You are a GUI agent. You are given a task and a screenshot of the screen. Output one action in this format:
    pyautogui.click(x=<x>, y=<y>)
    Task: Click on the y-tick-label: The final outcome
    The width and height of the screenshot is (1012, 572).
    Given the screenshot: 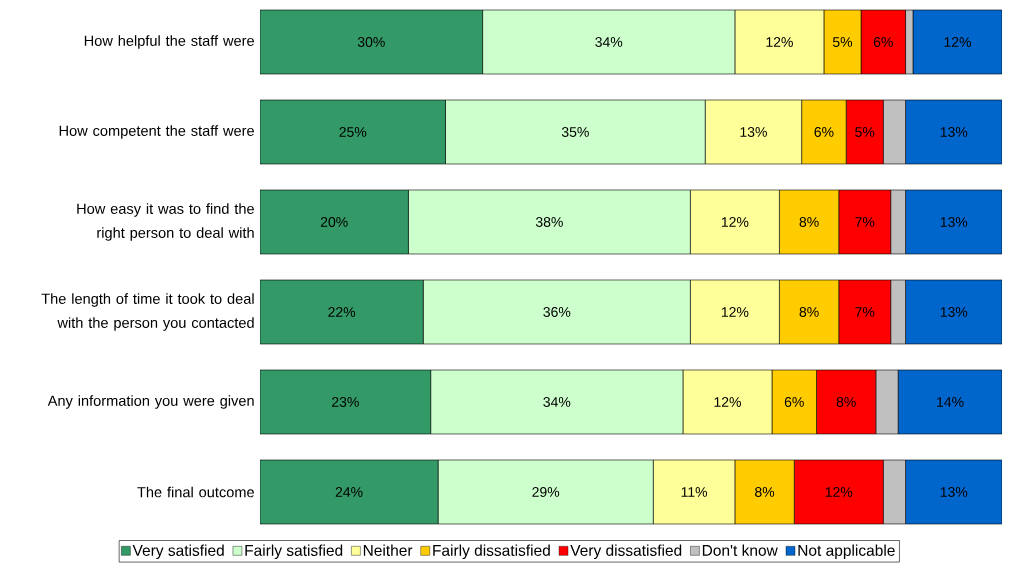 What is the action you would take?
    pyautogui.click(x=195, y=492)
    